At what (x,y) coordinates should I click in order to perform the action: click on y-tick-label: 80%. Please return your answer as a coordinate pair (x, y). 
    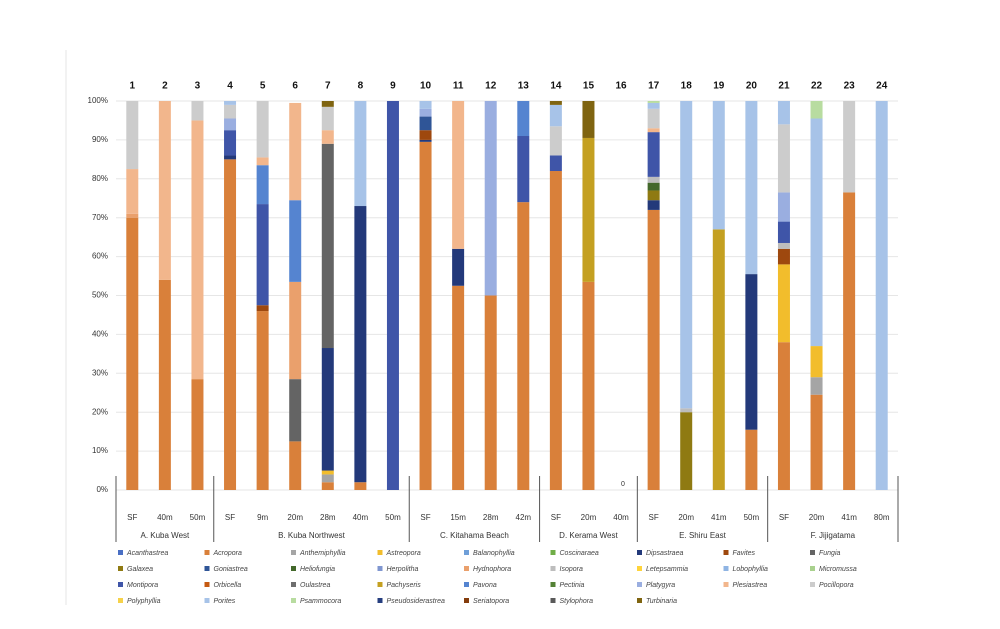
    Looking at the image, I should click on (100, 178).